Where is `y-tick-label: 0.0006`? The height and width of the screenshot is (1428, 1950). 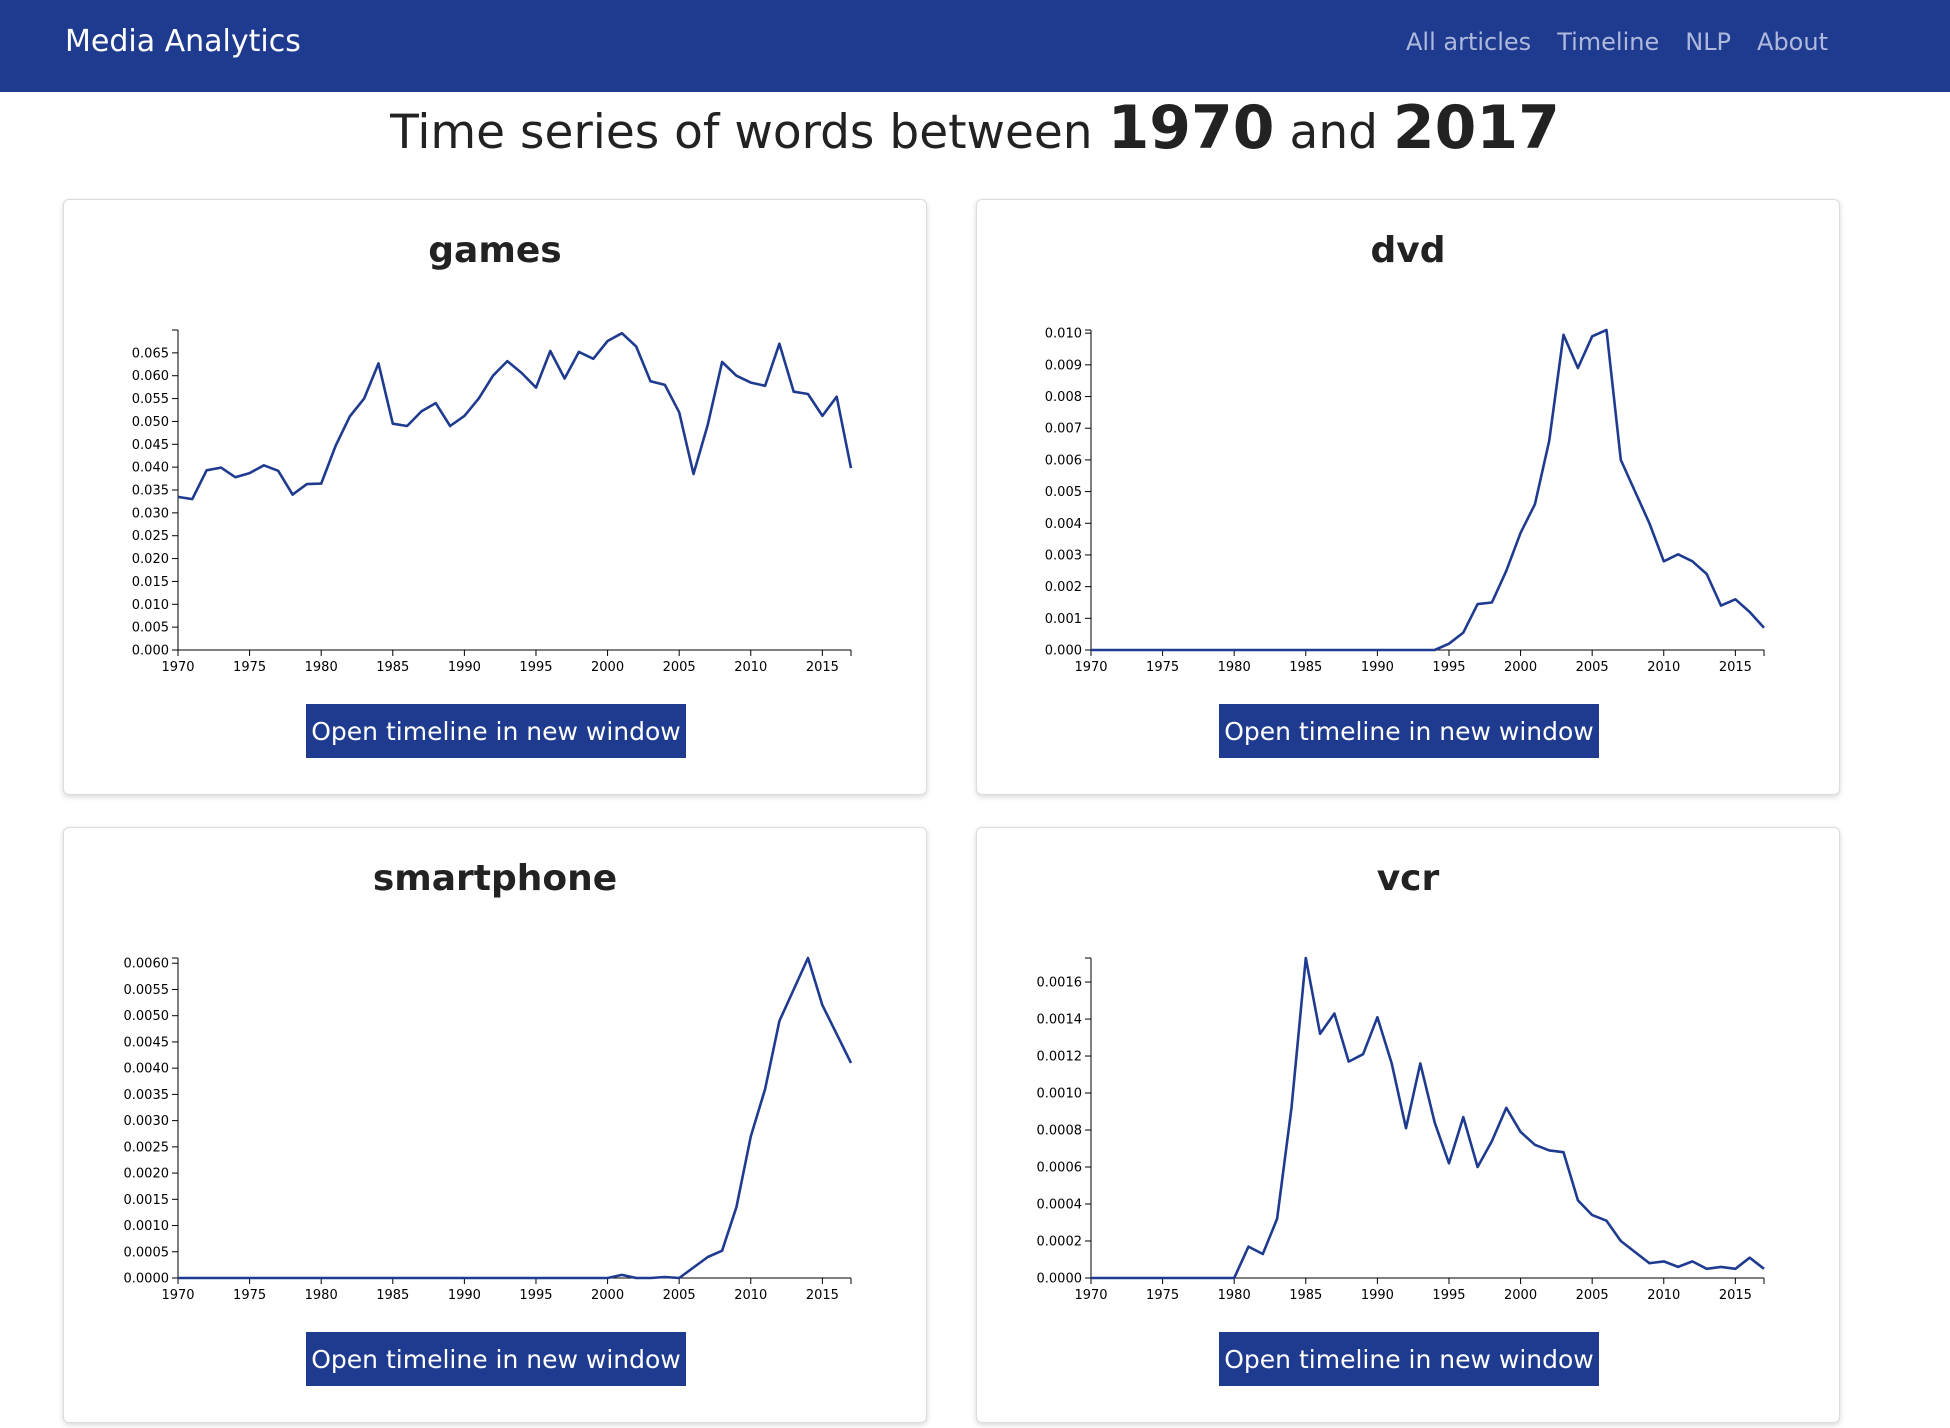 y-tick-label: 0.0006 is located at coordinates (1060, 1168).